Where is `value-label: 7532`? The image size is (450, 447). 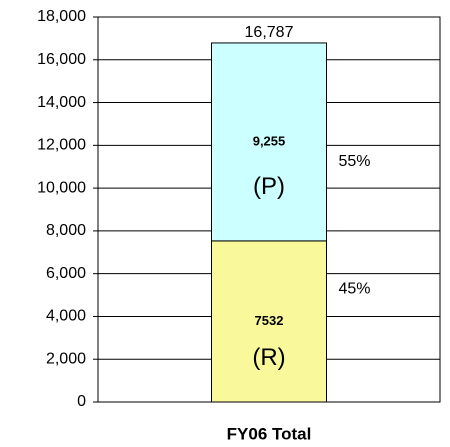
value-label: 7532 is located at coordinates (269, 320).